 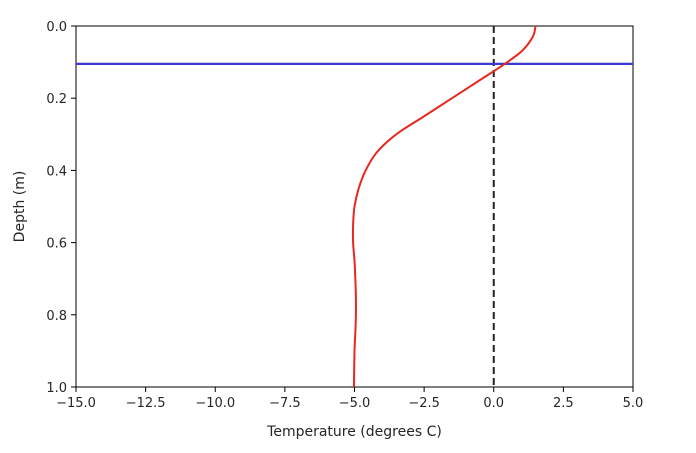 What do you see at coordinates (146, 403) in the screenshot?
I see `x-tick-label: −12.5` at bounding box center [146, 403].